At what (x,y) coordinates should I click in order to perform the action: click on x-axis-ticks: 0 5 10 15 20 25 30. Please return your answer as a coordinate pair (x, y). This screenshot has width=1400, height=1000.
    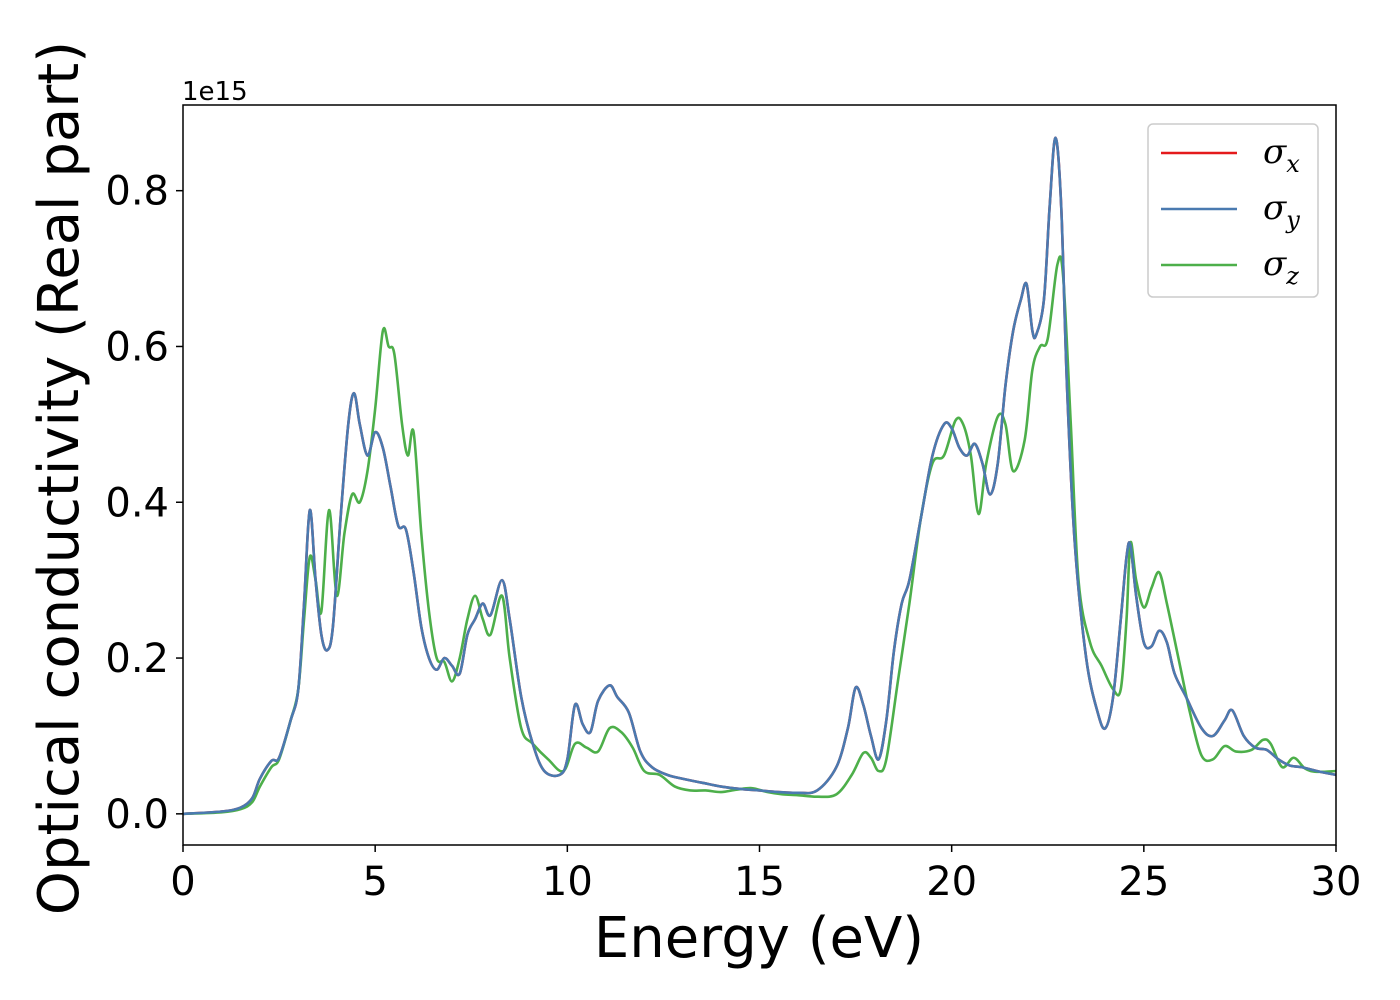
    Looking at the image, I should click on (765, 875).